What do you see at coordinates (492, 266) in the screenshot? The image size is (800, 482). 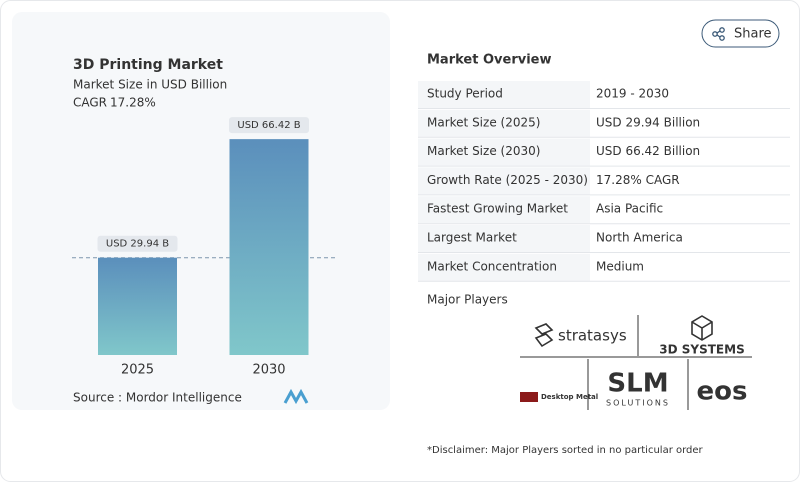 I see `row-label: Market Concentration` at bounding box center [492, 266].